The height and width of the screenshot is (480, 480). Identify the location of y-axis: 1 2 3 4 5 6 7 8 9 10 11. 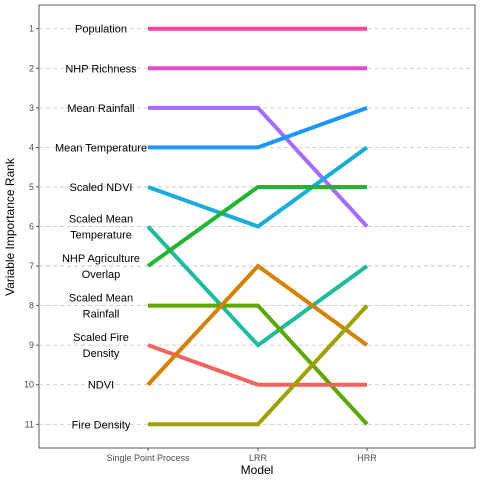
(31, 226).